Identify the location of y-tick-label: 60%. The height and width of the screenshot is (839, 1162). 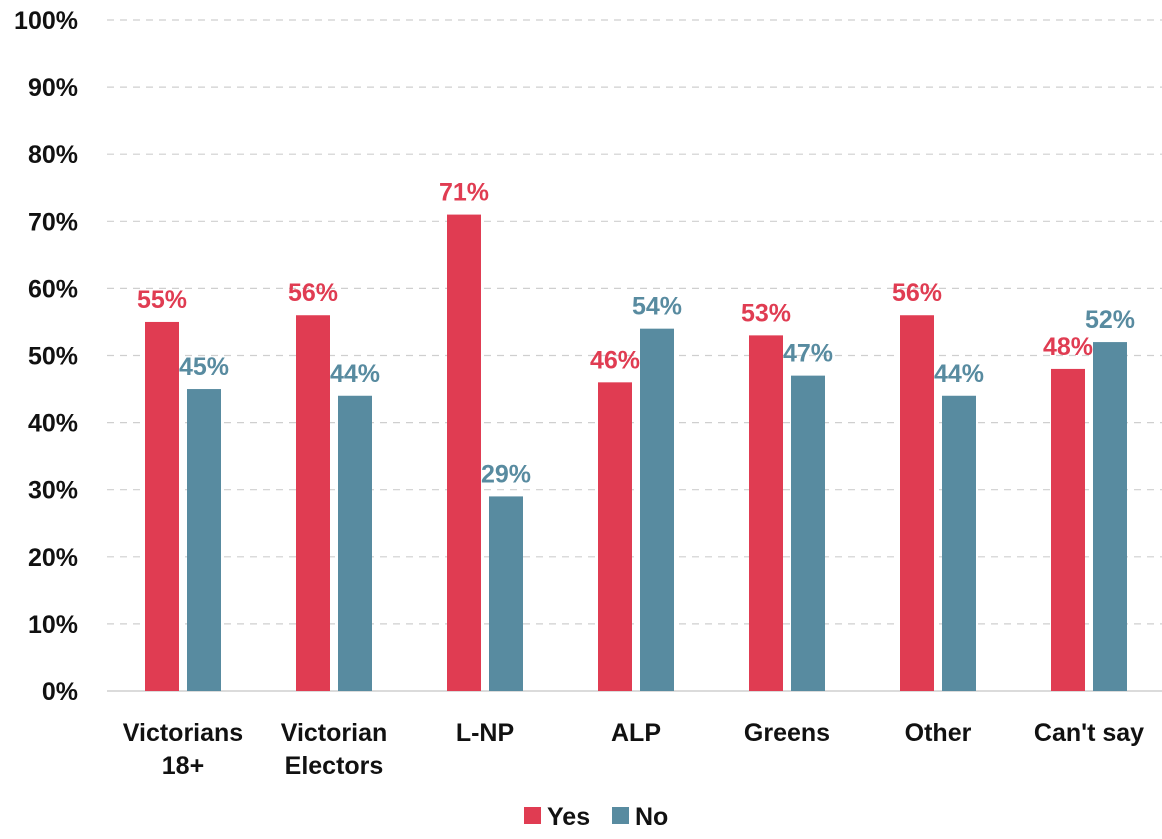
(53, 289).